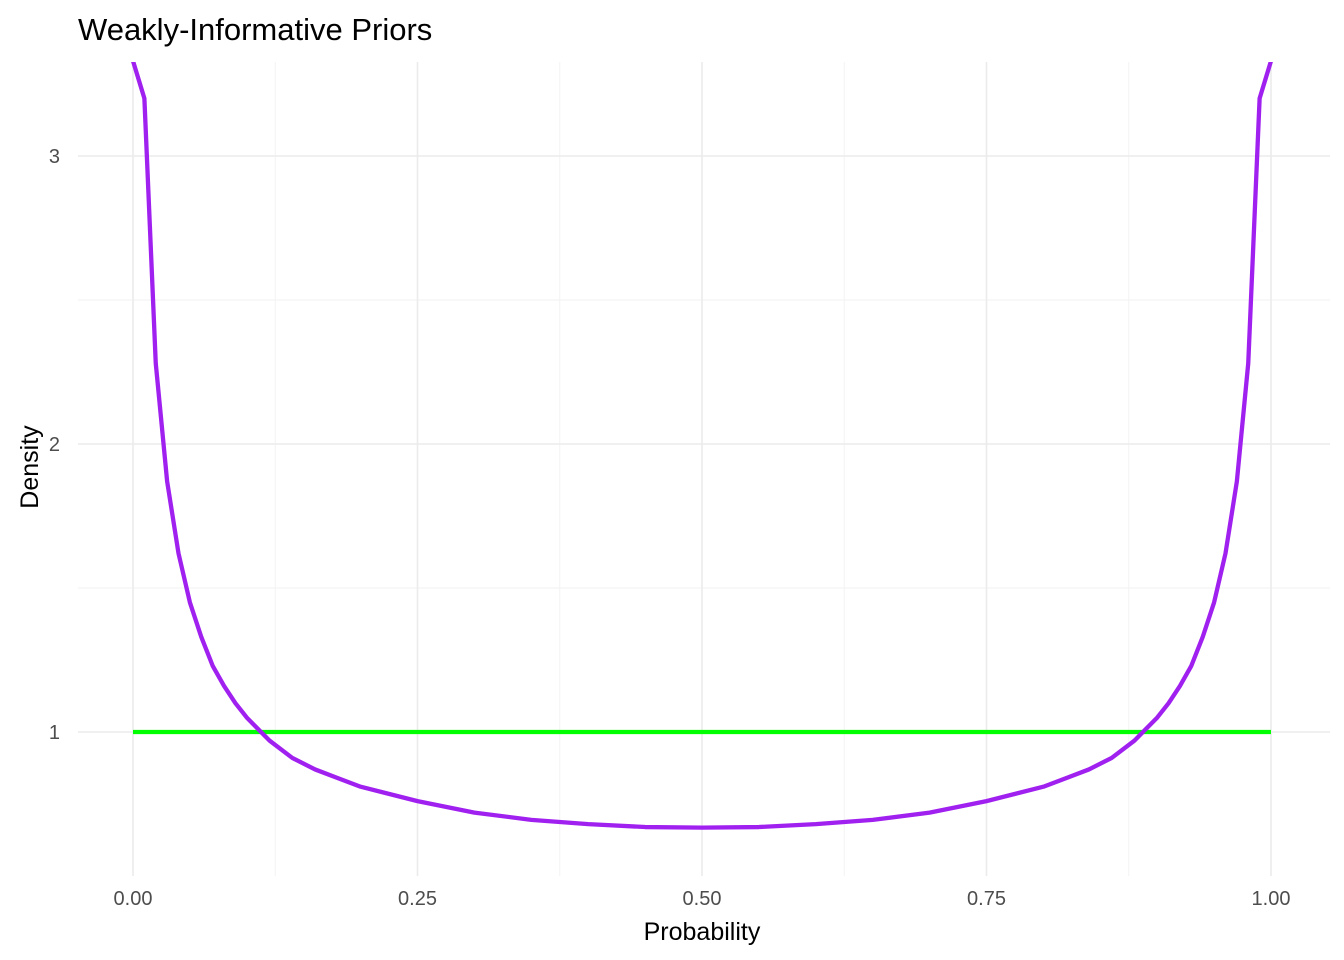 The width and height of the screenshot is (1344, 960). Describe the element at coordinates (417, 899) in the screenshot. I see `x-tick-label: 0.25` at that location.